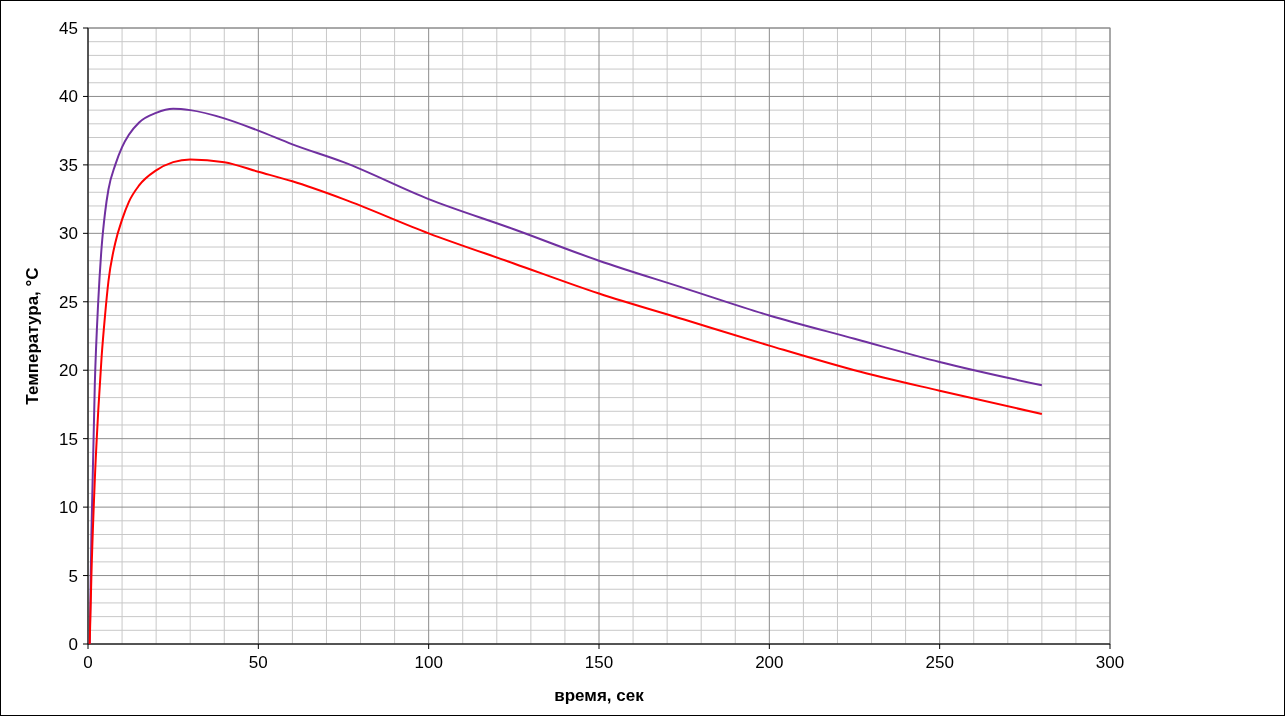  I want to click on y-tick-label: 10, so click(68, 508).